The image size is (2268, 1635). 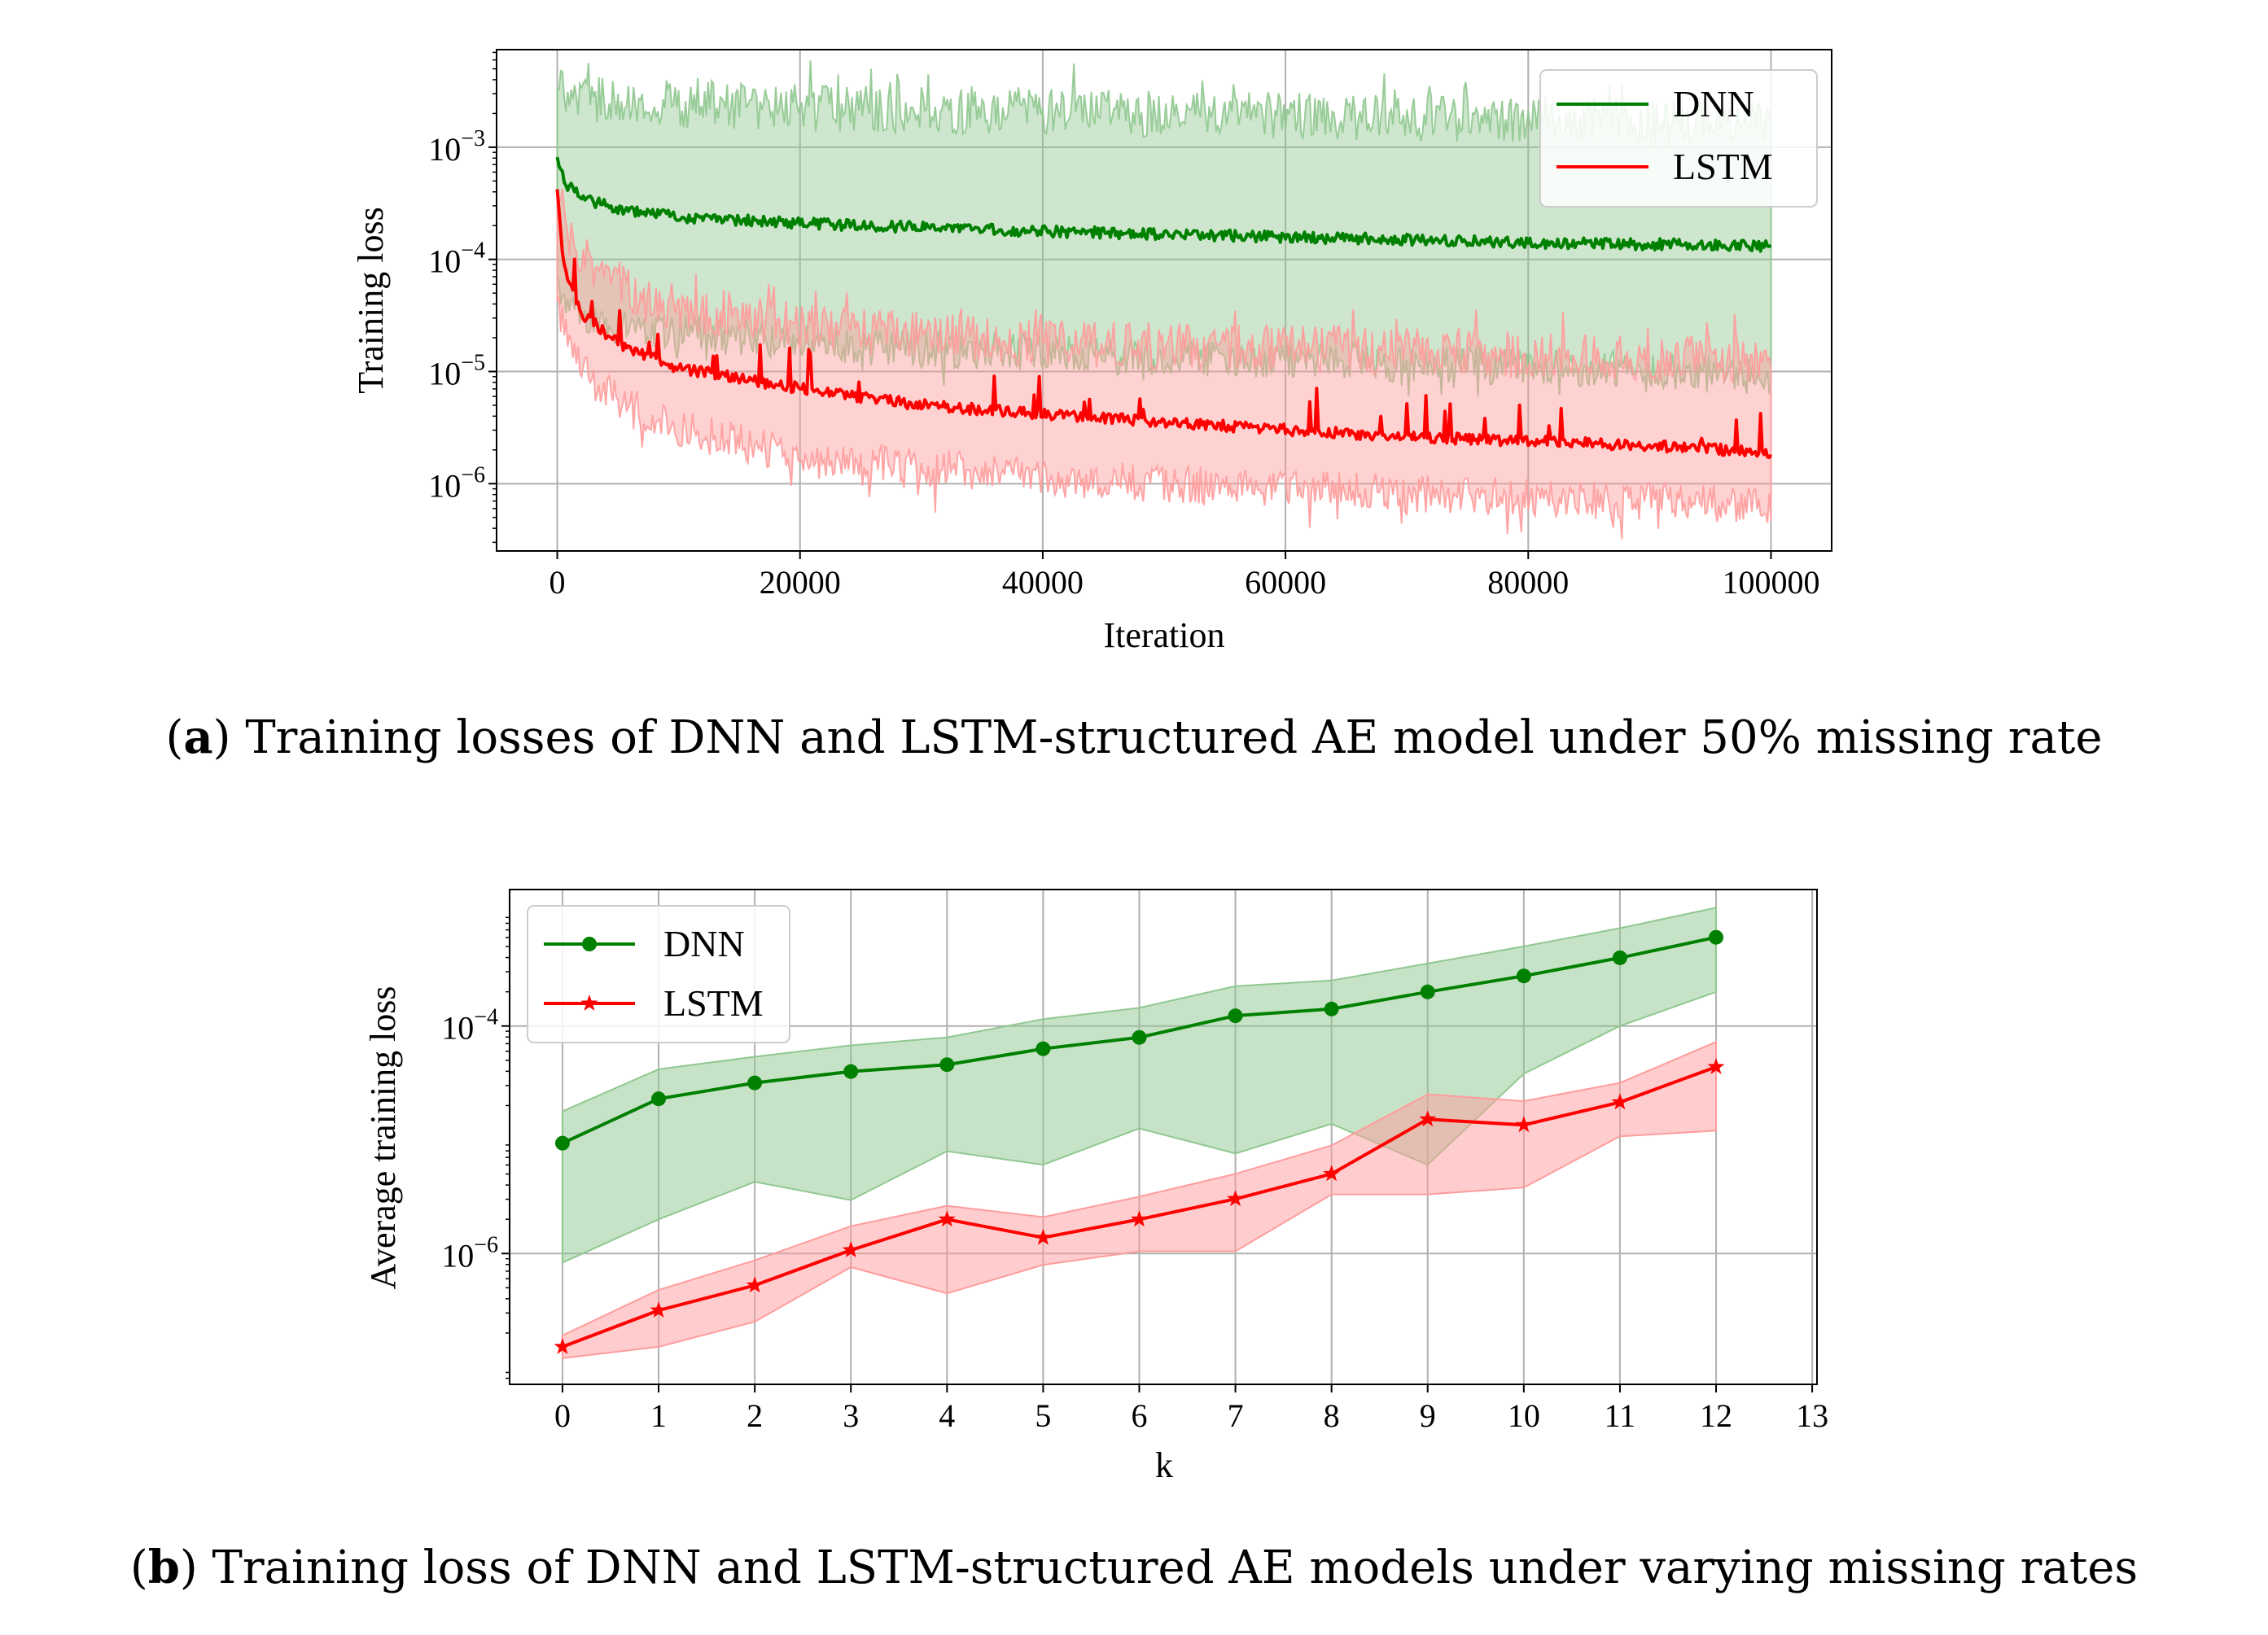 What do you see at coordinates (457, 1255) in the screenshot?
I see `b-ytick-label-0-base: 10` at bounding box center [457, 1255].